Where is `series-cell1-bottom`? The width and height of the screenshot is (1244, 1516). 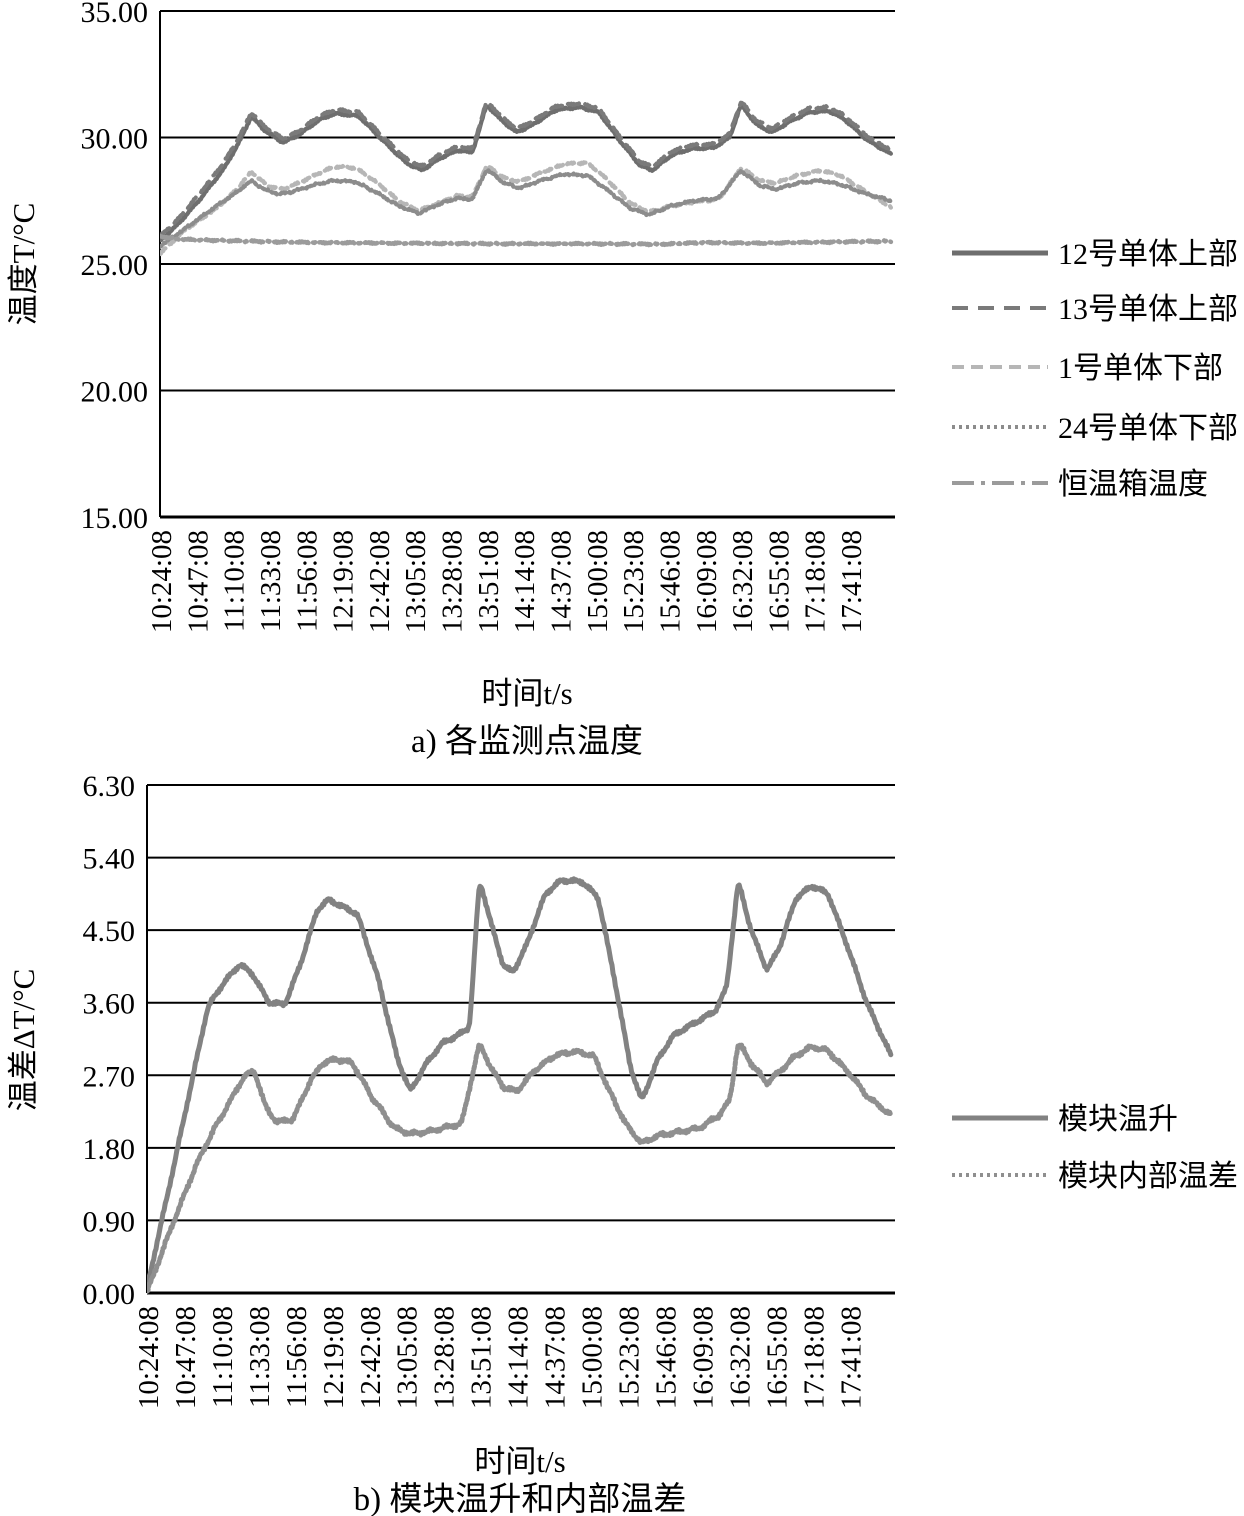
series-cell1-bottom is located at coordinates (526, 208).